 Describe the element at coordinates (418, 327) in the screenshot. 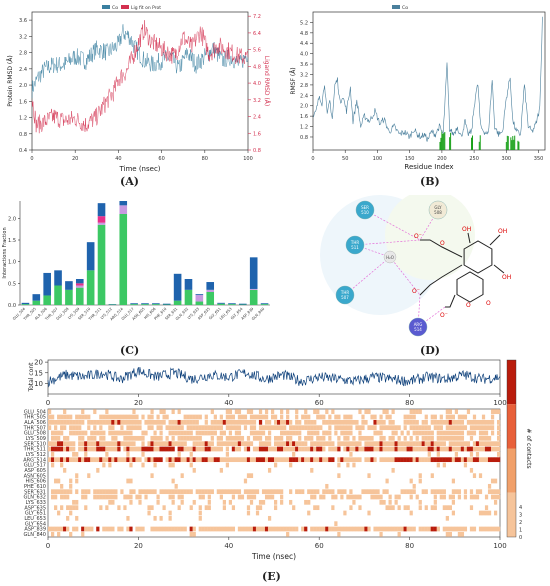

I see `residue-arg514` at that location.